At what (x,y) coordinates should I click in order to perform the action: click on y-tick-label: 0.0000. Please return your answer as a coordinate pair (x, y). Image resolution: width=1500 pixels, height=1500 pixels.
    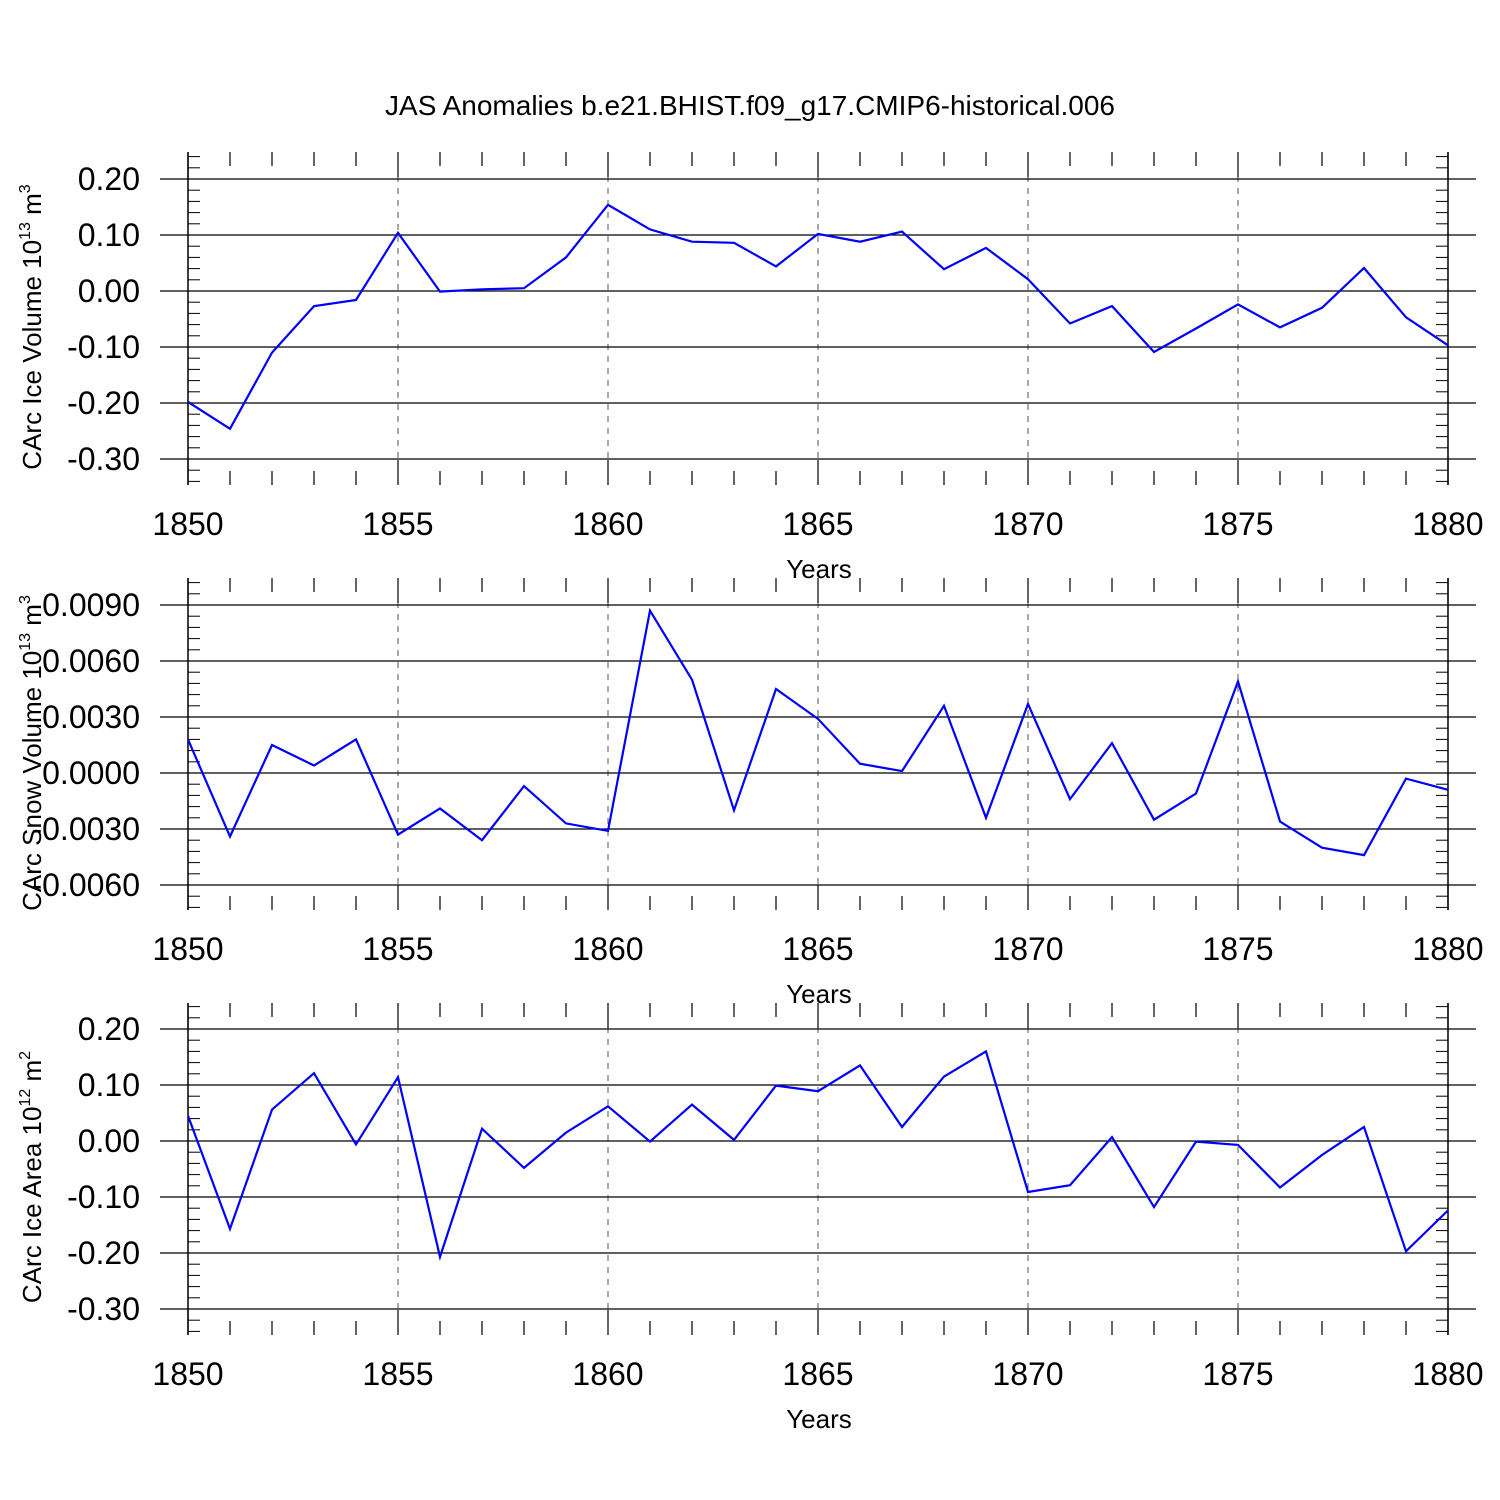
    Looking at the image, I should click on (91, 773).